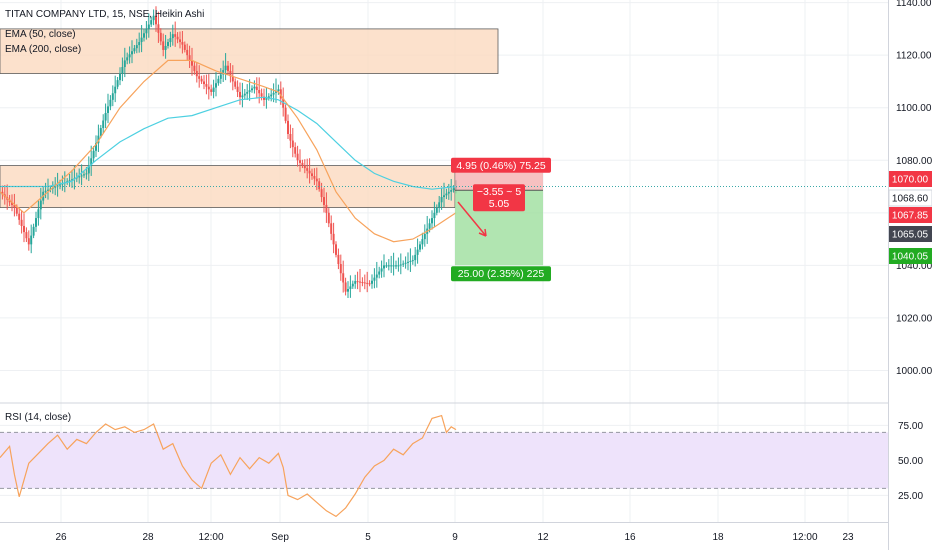 This screenshot has width=932, height=550. What do you see at coordinates (210, 537) in the screenshot?
I see `time-tick-2: 12:00` at bounding box center [210, 537].